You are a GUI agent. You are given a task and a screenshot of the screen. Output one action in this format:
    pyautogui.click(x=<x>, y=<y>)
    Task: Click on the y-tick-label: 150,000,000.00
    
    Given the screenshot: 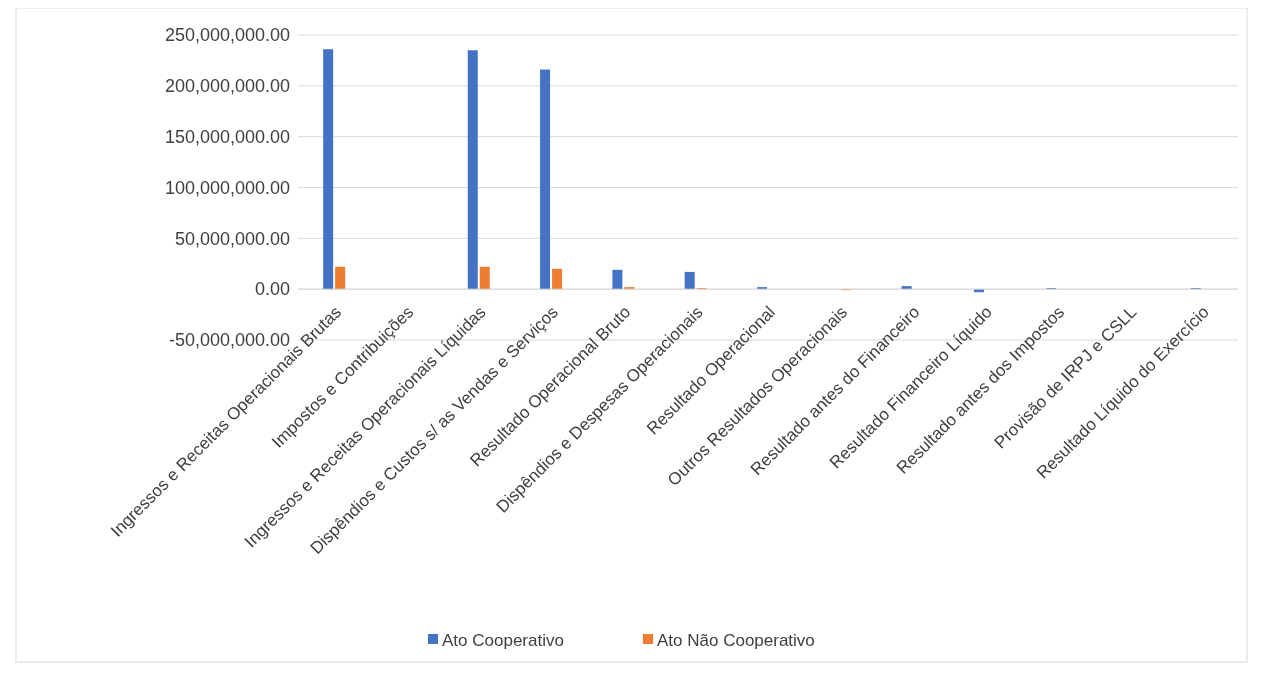 What is the action you would take?
    pyautogui.click(x=227, y=136)
    